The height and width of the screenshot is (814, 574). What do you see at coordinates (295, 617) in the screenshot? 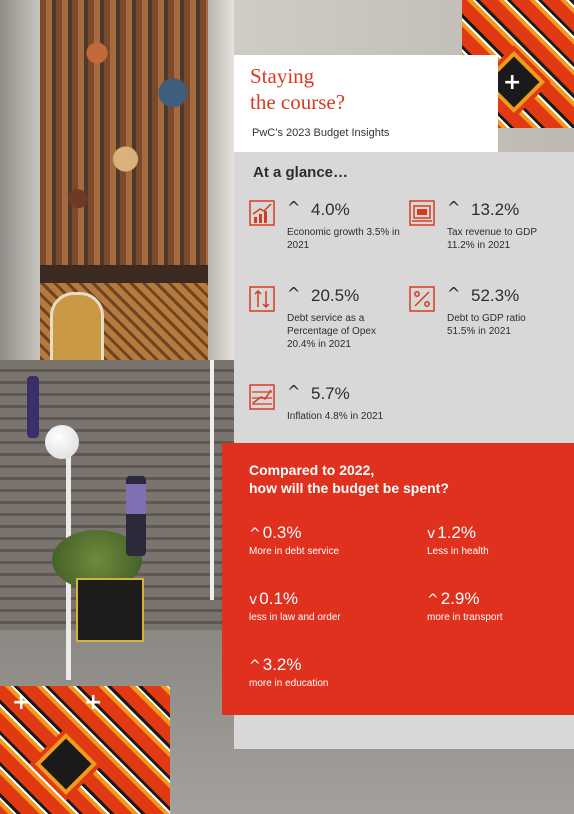
I see `budget-label: less in law and order` at bounding box center [295, 617].